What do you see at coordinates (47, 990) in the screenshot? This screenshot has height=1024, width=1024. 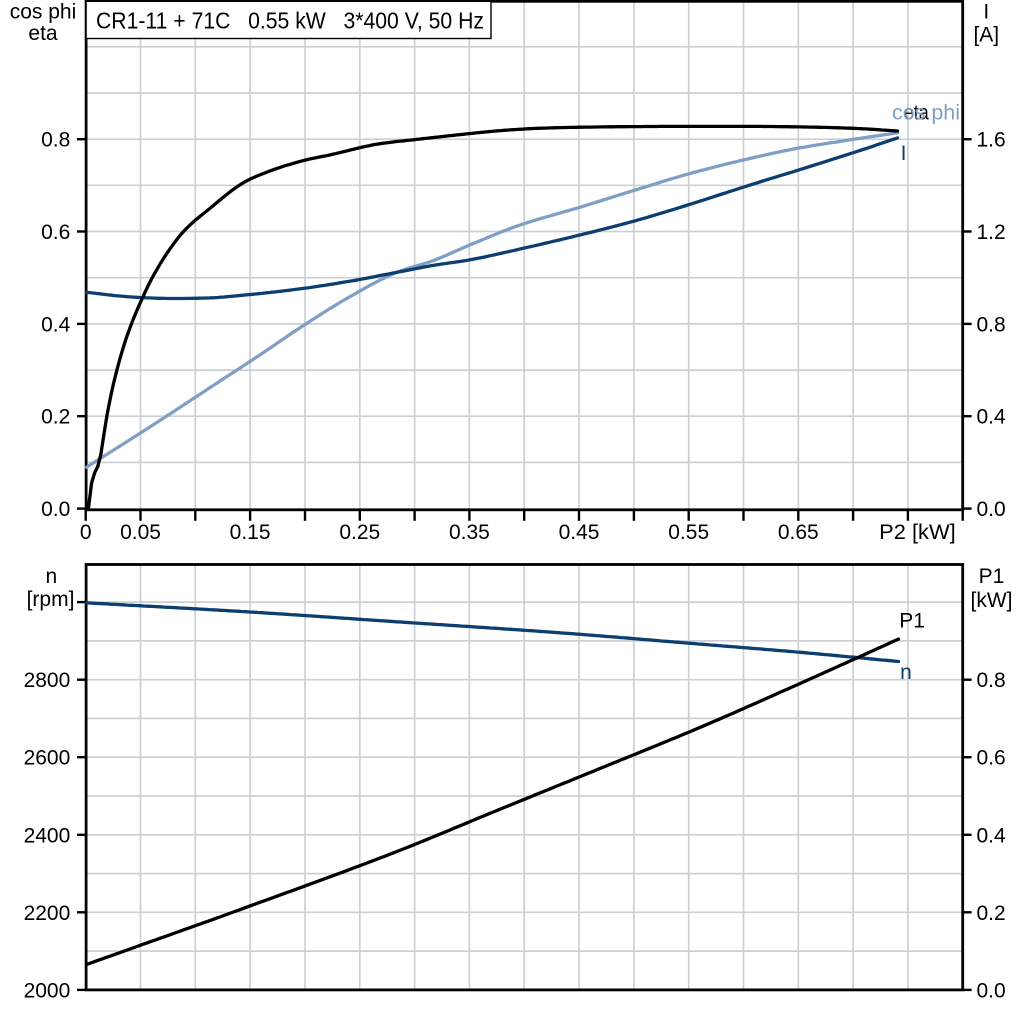 I see `svg-text: 2000` at bounding box center [47, 990].